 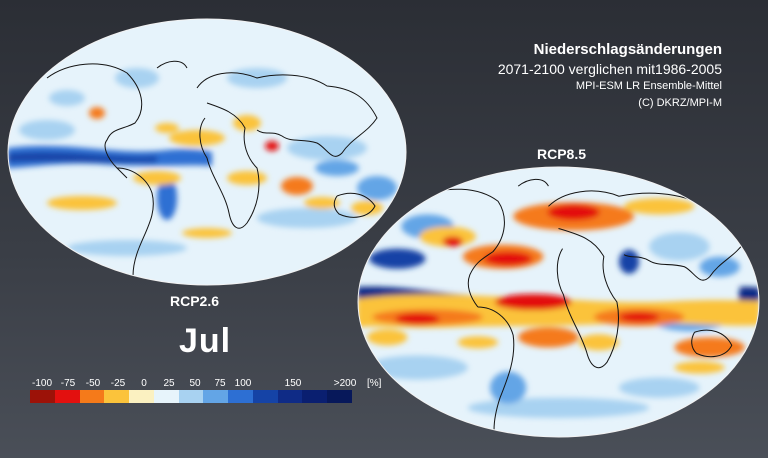 What do you see at coordinates (609, 69) in the screenshot?
I see `subtitle: 2071-2100 verglichen mit1986-2005` at bounding box center [609, 69].